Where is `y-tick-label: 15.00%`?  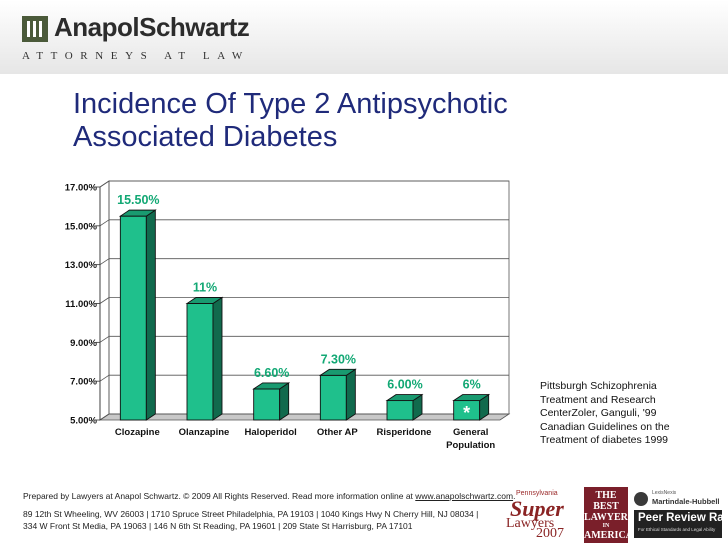
y-tick-label: 15.00% is located at coordinates (81, 226).